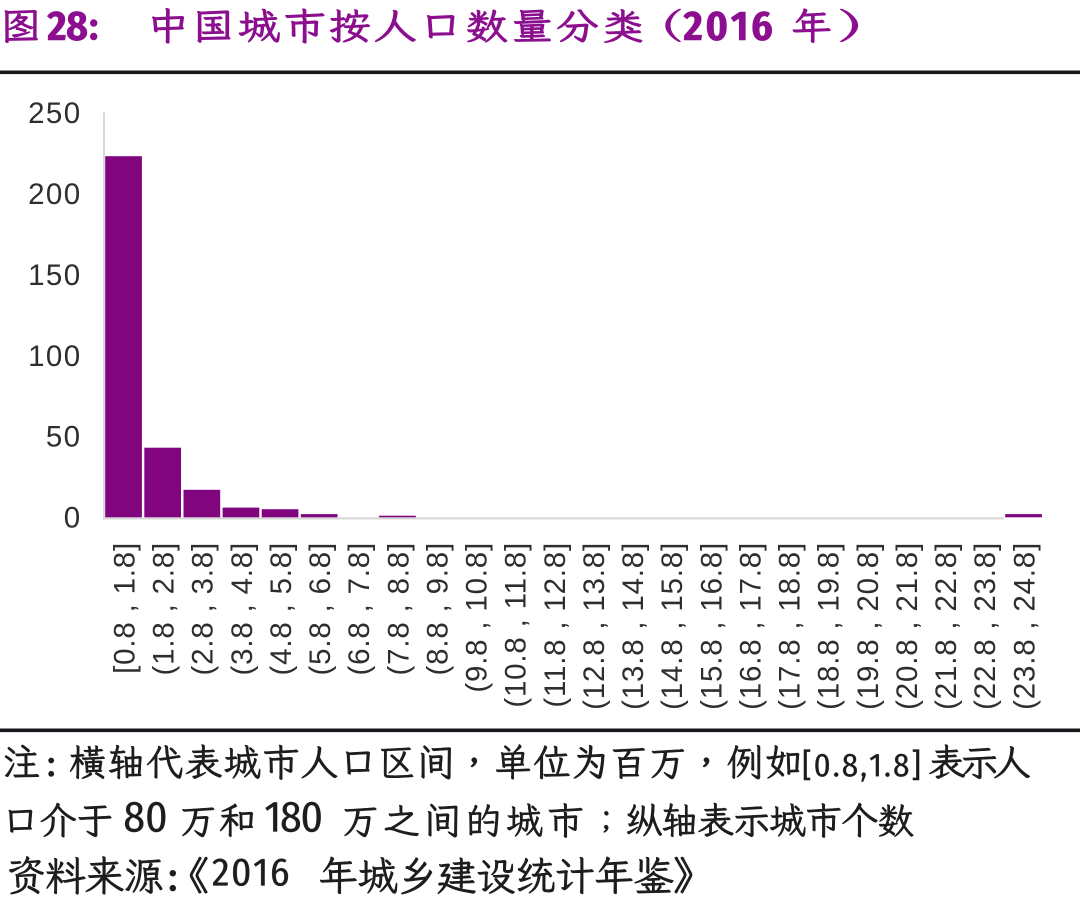 The width and height of the screenshot is (1080, 907). I want to click on svg-text: 0, so click(73, 518).